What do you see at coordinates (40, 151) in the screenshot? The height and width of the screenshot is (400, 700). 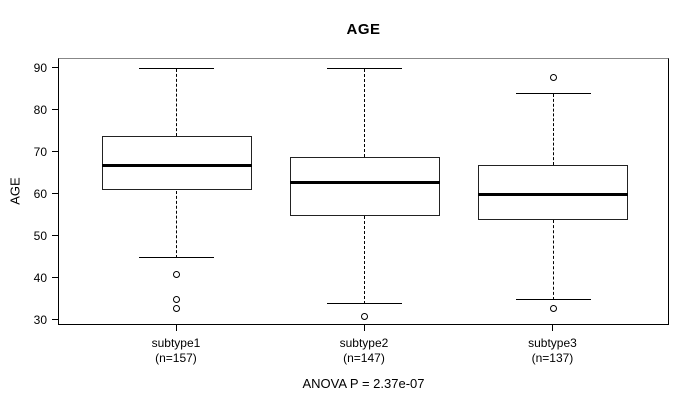 I see `y-tick-label: 70` at bounding box center [40, 151].